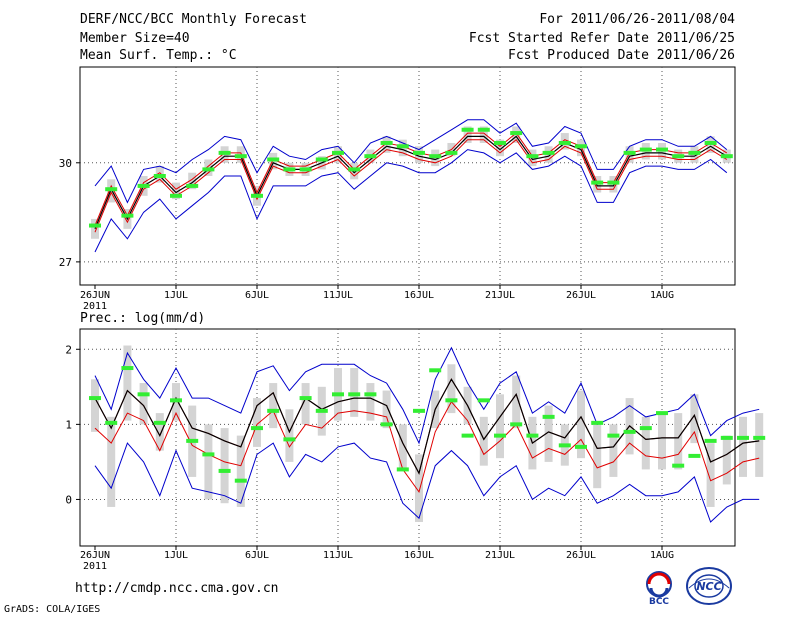 This screenshot has height=618, width=800. Describe the element at coordinates (500, 295) in the screenshot. I see `panel1-xtick-label: 21JUL` at that location.